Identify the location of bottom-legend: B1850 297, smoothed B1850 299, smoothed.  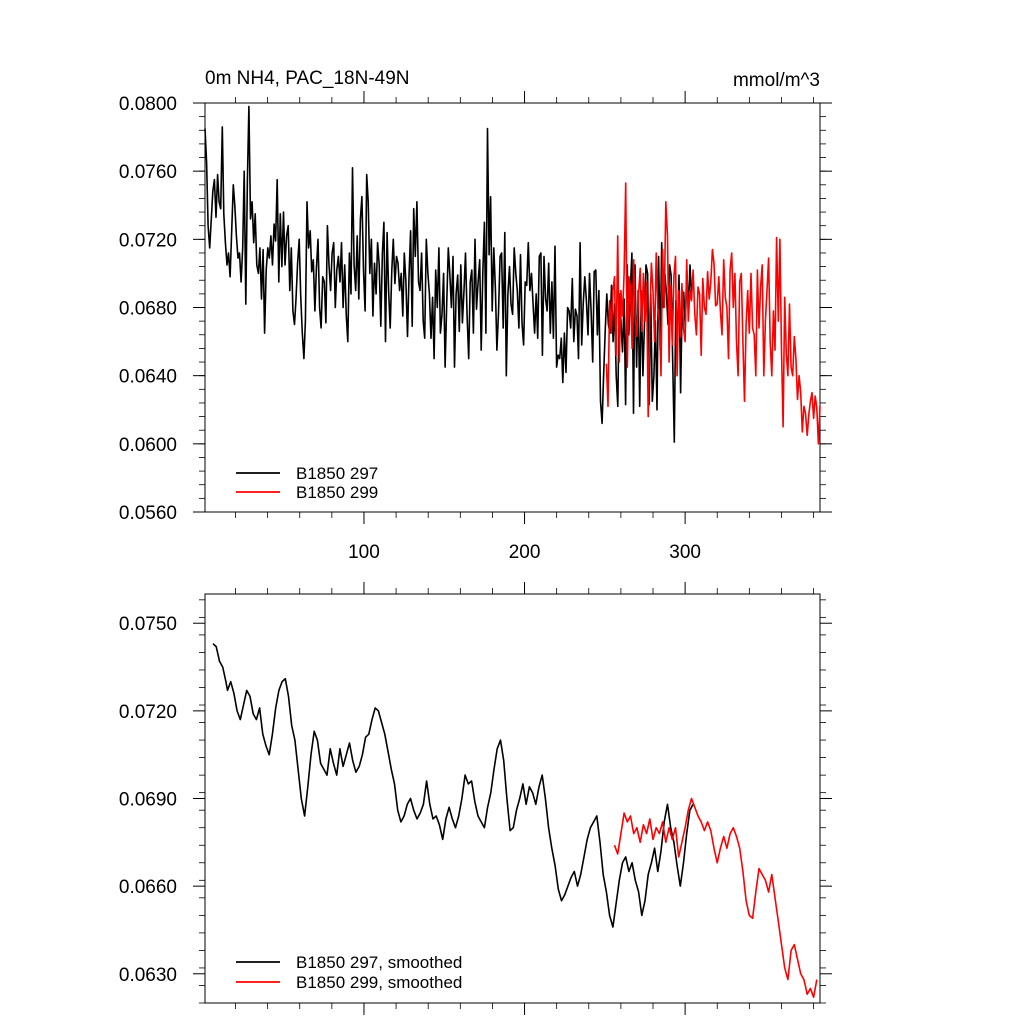
(349, 972).